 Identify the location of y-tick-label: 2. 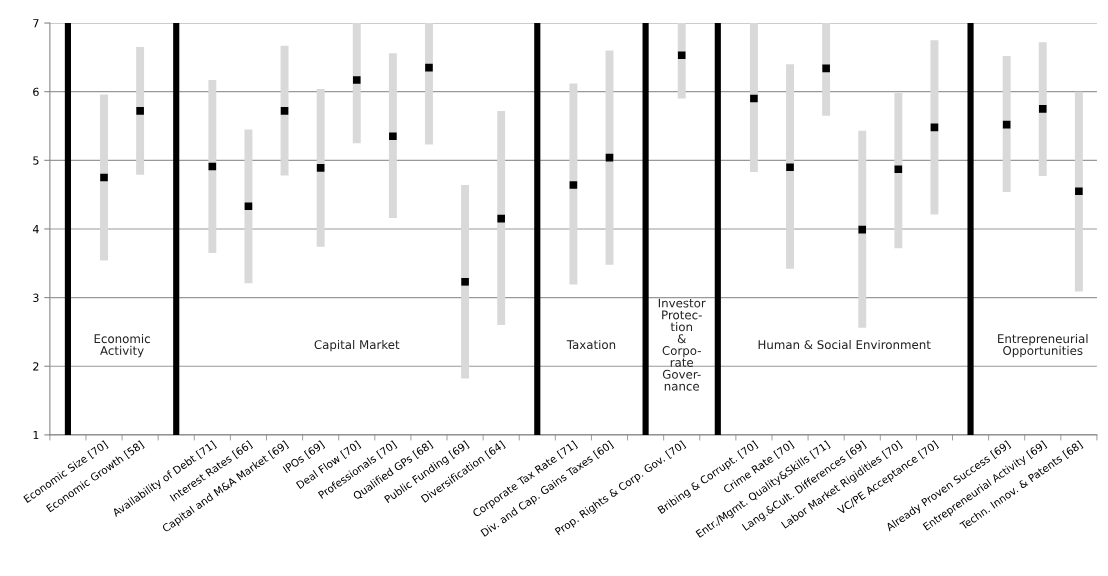
(36, 366).